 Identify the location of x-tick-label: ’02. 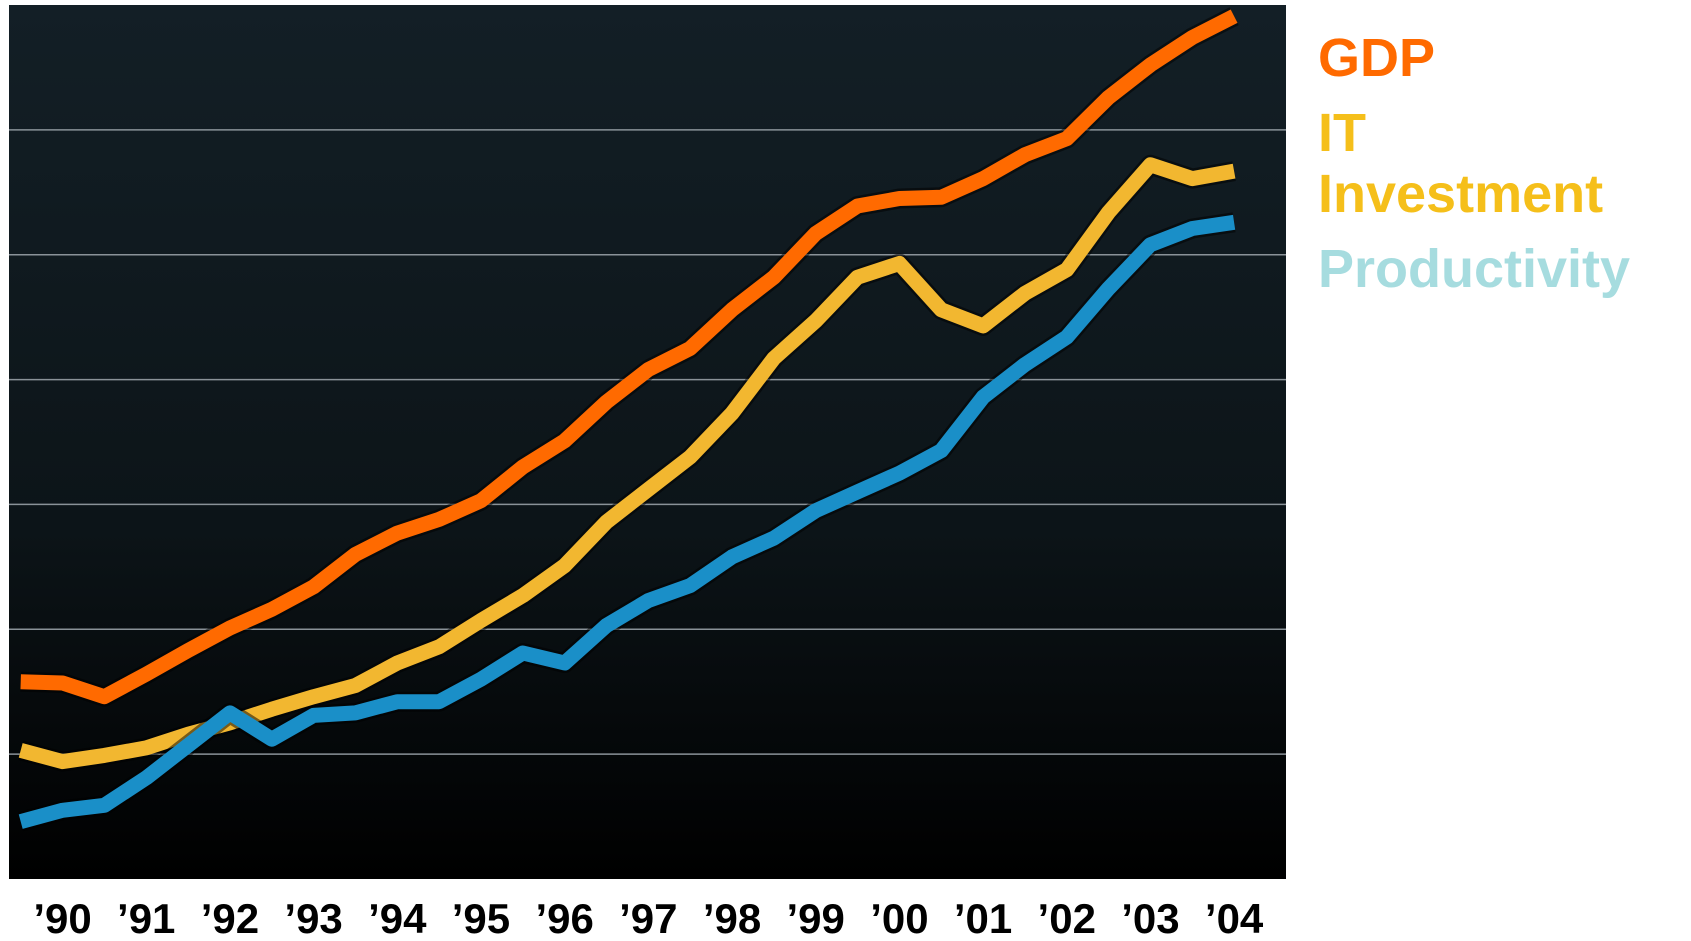
(1067, 918).